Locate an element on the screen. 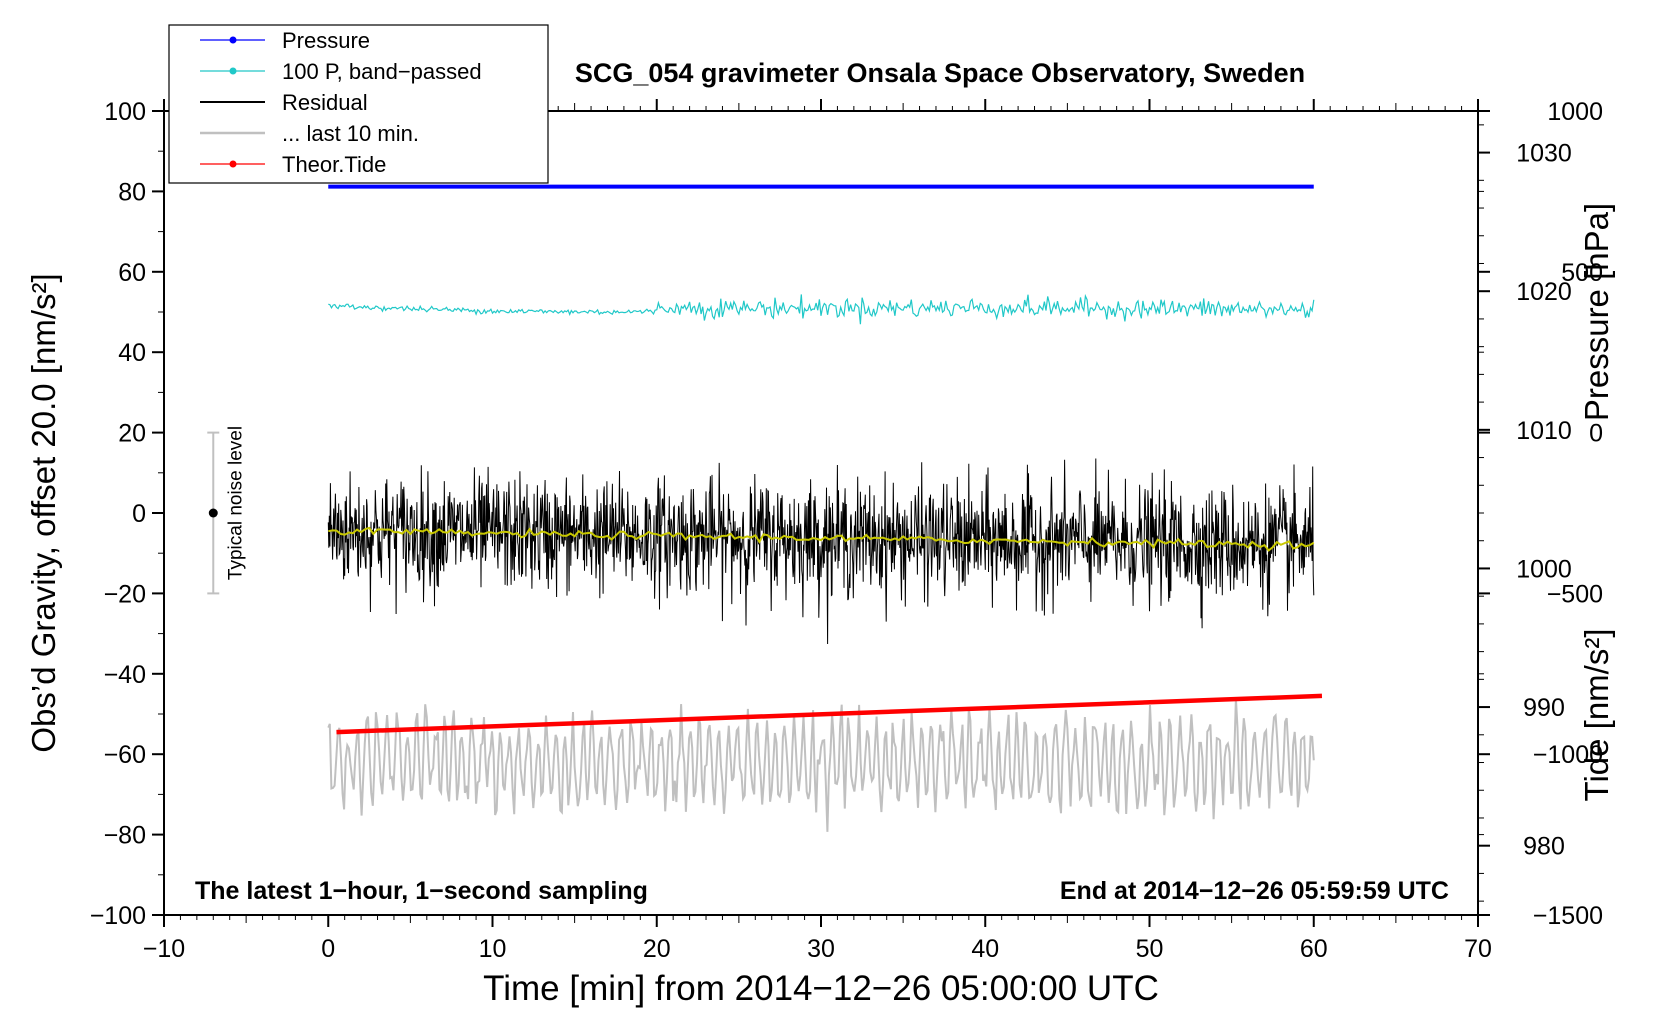 This screenshot has width=1660, height=1020. tide-axis-ticks: −1500 −1000 −500 0 500 1000 is located at coordinates (1540, 514).